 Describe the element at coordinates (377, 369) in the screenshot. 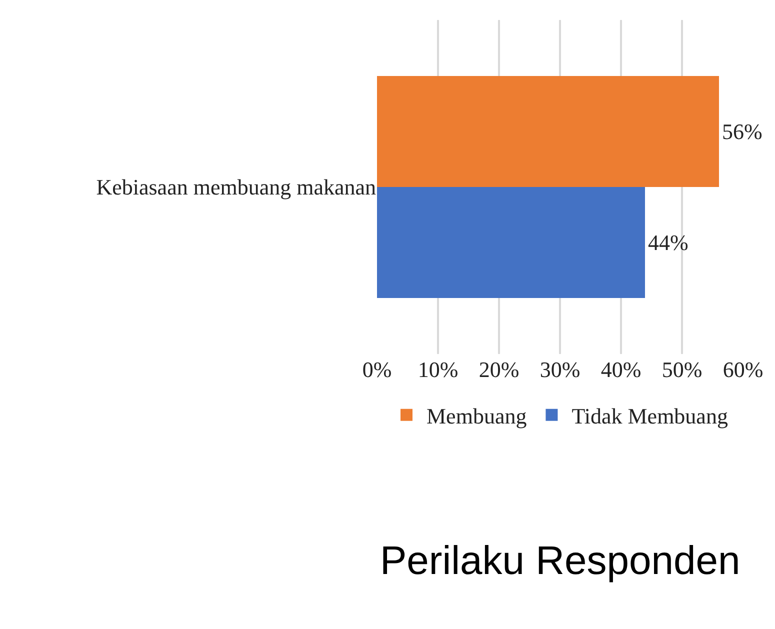

I see `x-tick-label: 0%` at that location.